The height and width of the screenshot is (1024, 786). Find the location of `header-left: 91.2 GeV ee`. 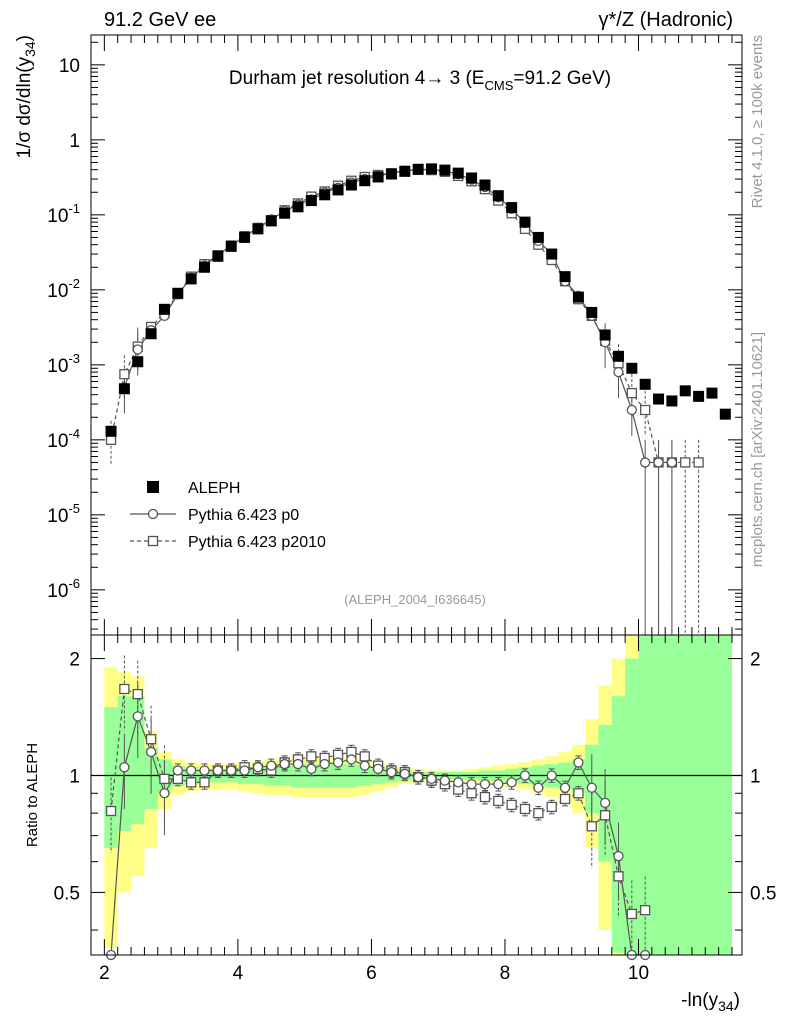

header-left: 91.2 GeV ee is located at coordinates (160, 20).